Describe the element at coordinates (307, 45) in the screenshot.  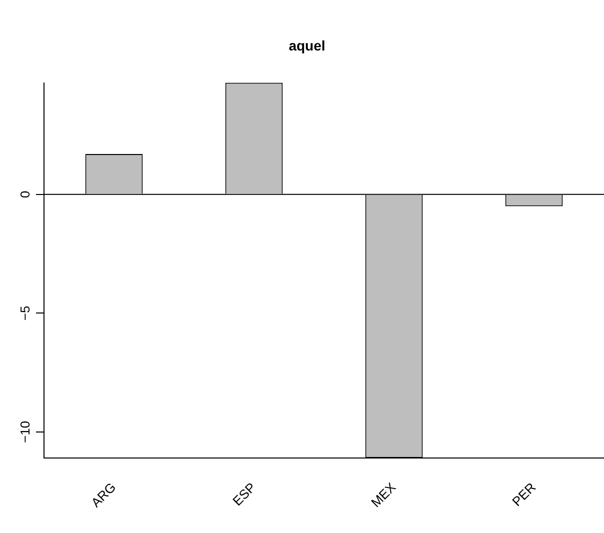
I see `chart-title: aquel` at that location.